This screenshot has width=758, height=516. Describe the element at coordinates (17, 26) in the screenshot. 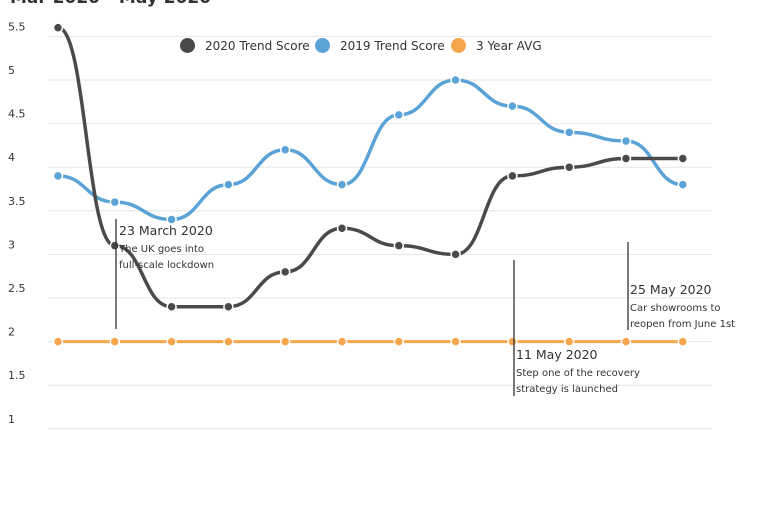

I see `y-tick-label: 5.5` at that location.